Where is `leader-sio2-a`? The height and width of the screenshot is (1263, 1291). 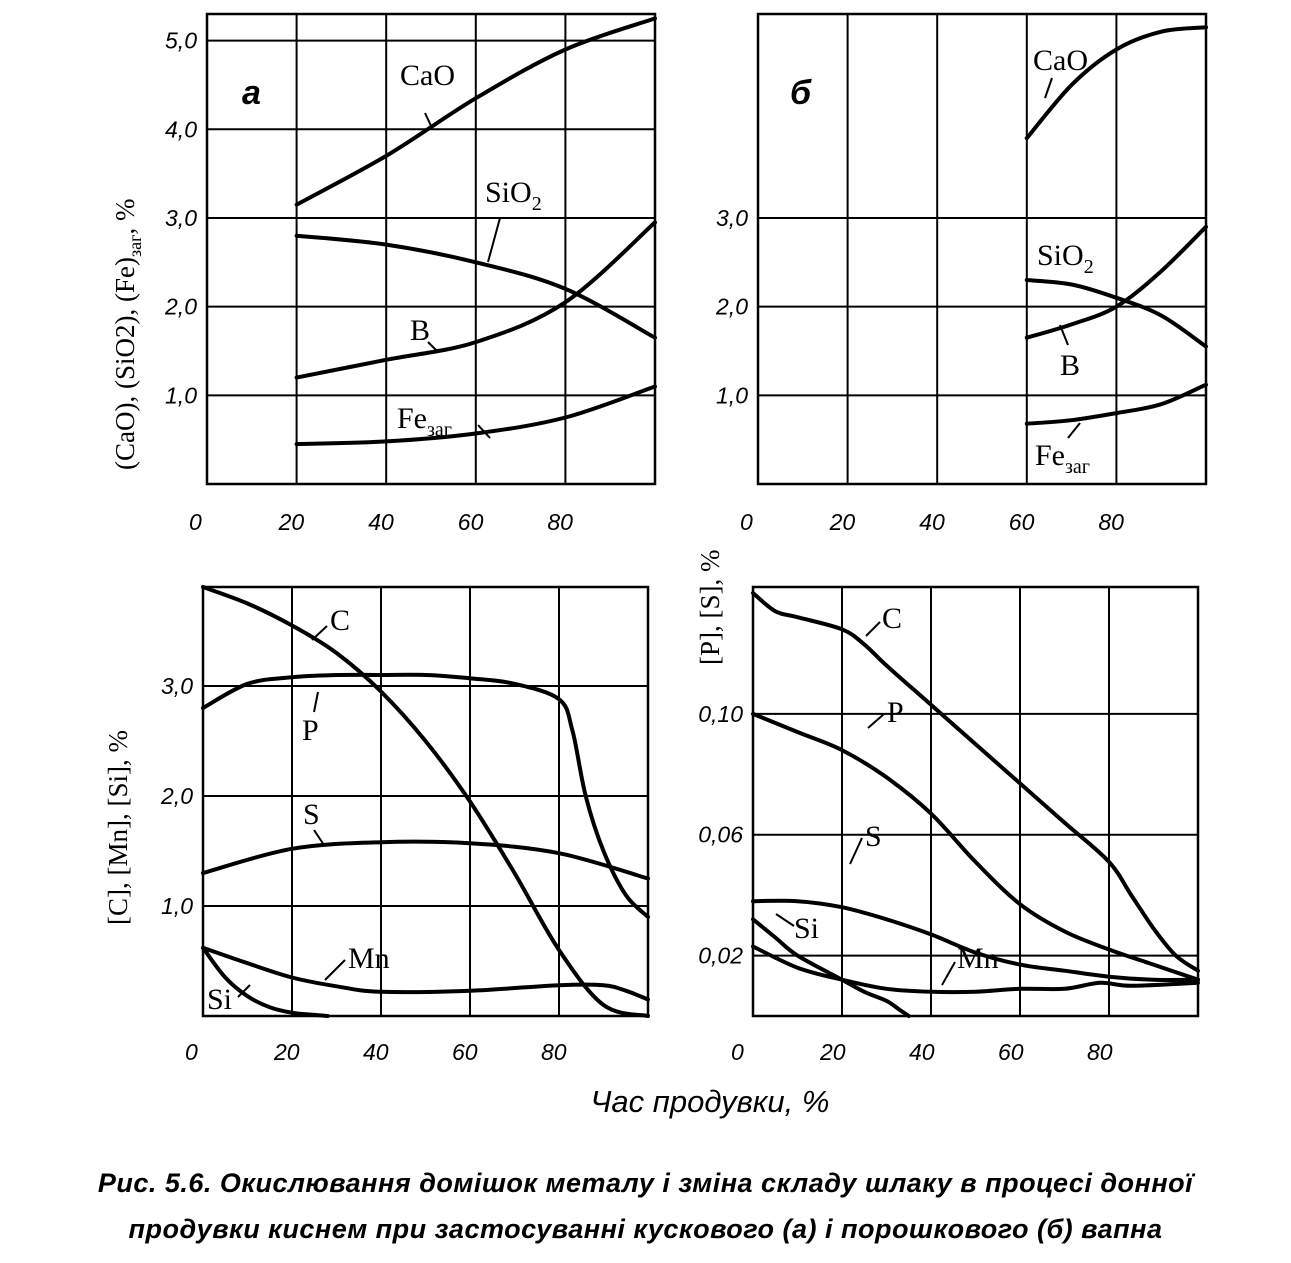
leader-sio2-a is located at coordinates (494, 240).